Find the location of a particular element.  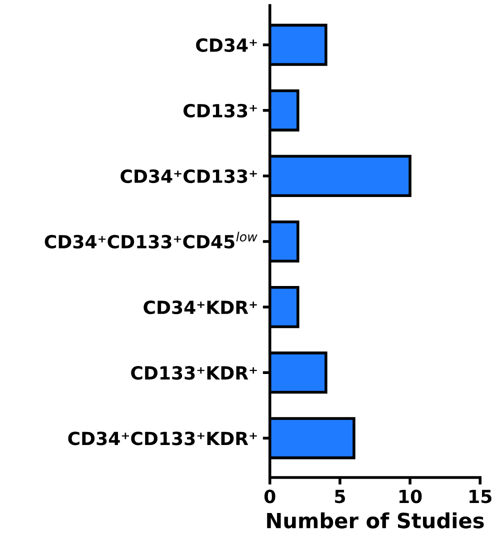

x-tick-label: 0 is located at coordinates (270, 497).